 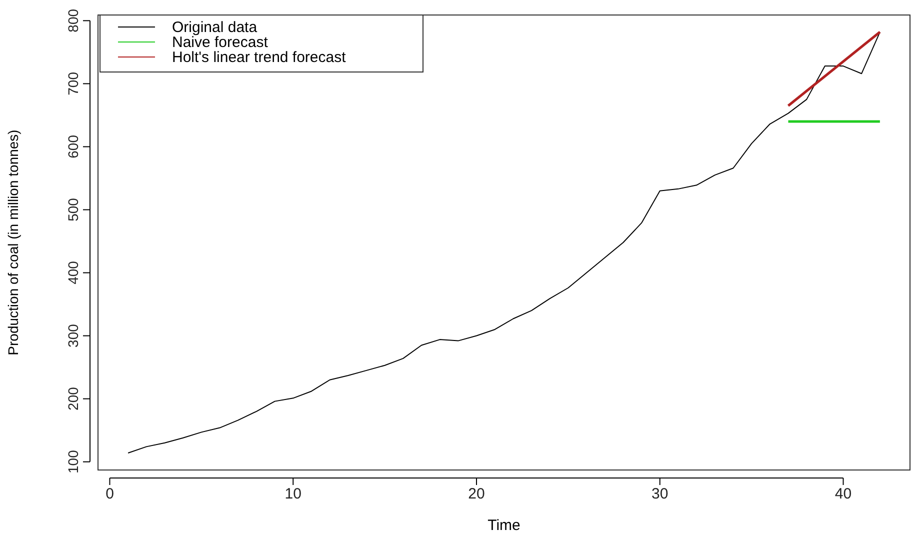 I want to click on y-tick-label: 300, so click(x=73, y=336).